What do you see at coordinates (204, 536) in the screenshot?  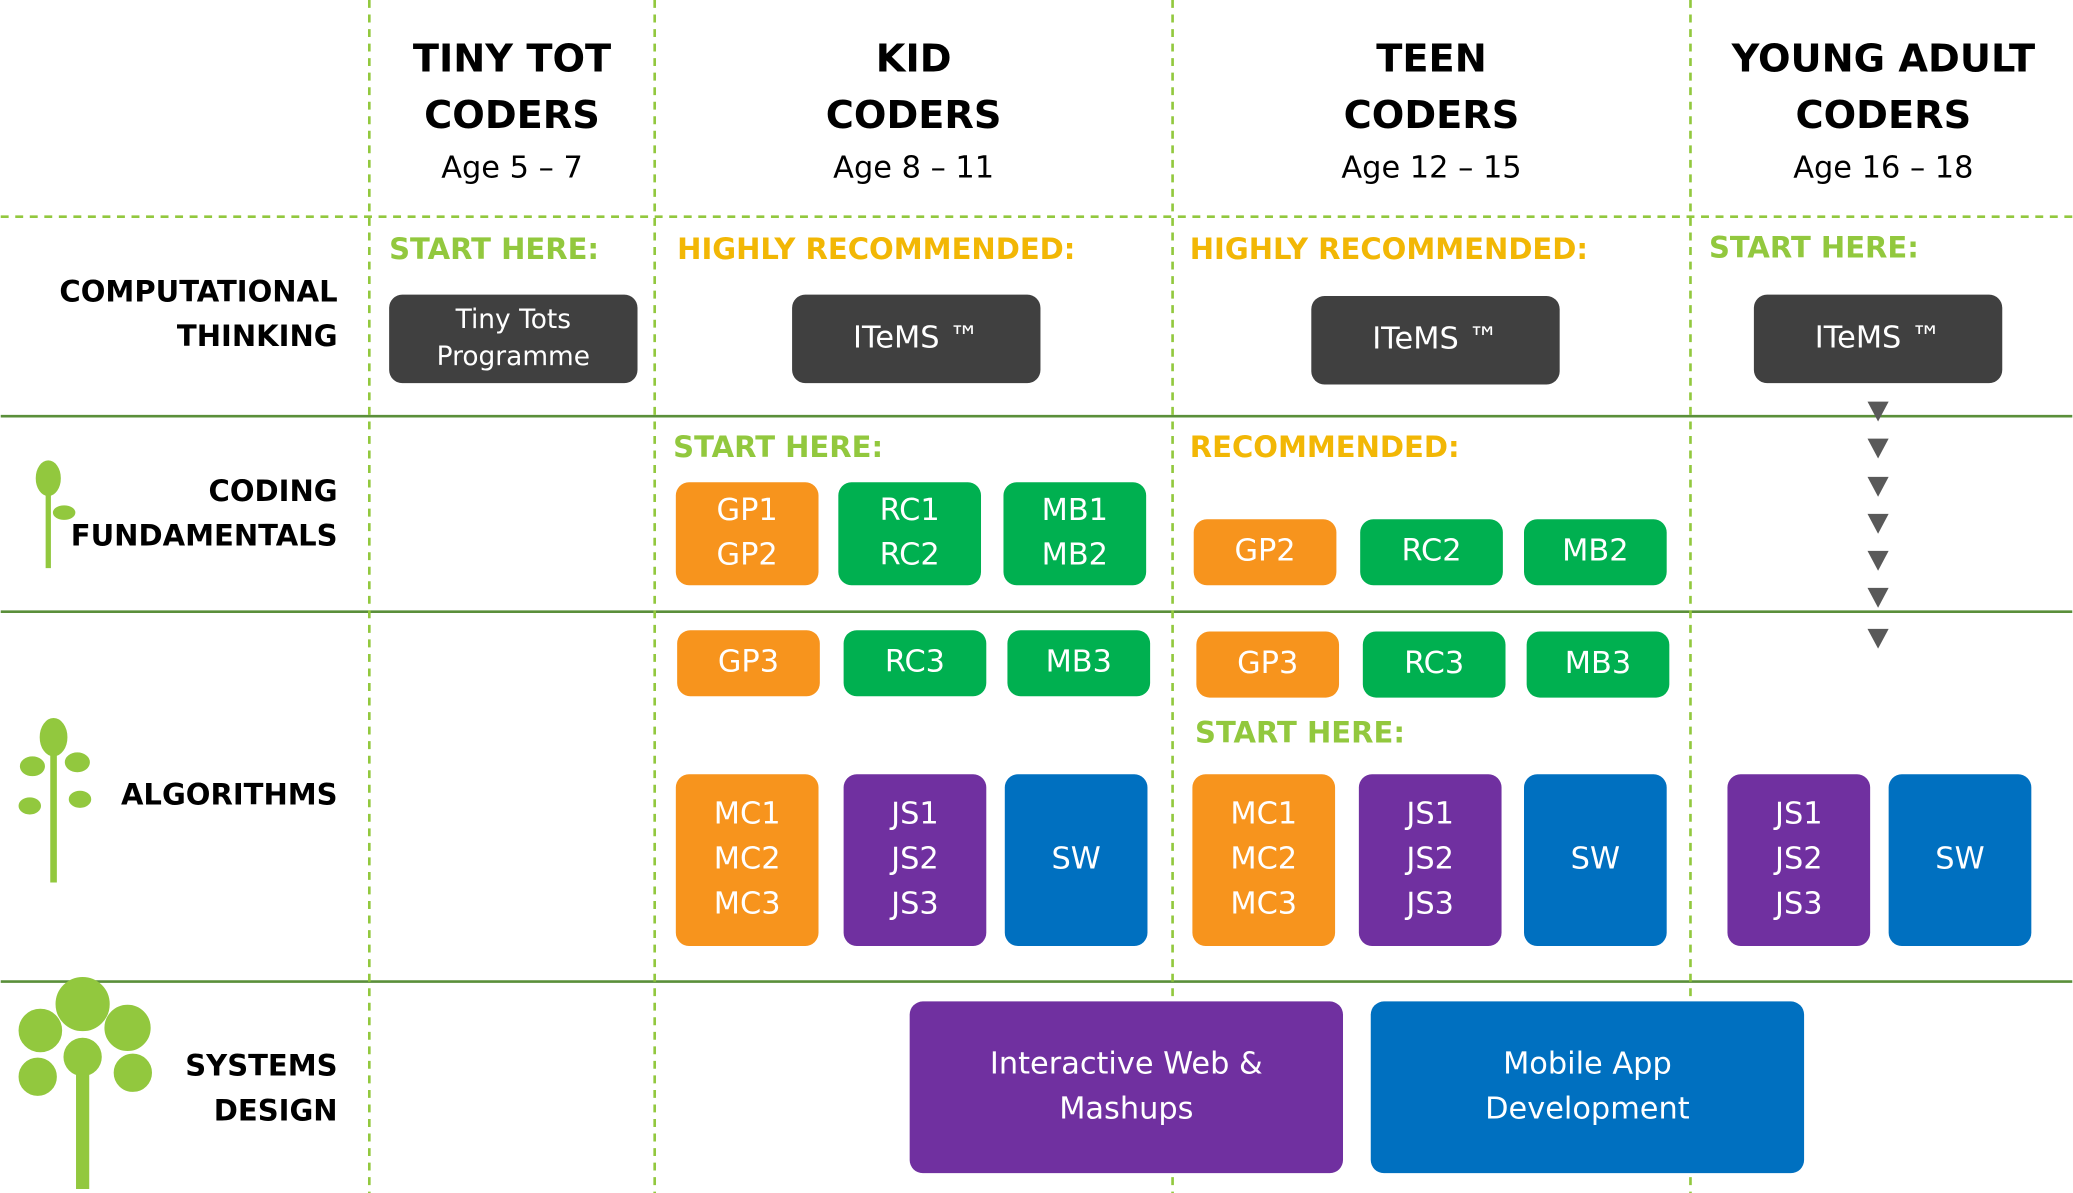 I see `row-label: FUNDAMENTALS` at bounding box center [204, 536].